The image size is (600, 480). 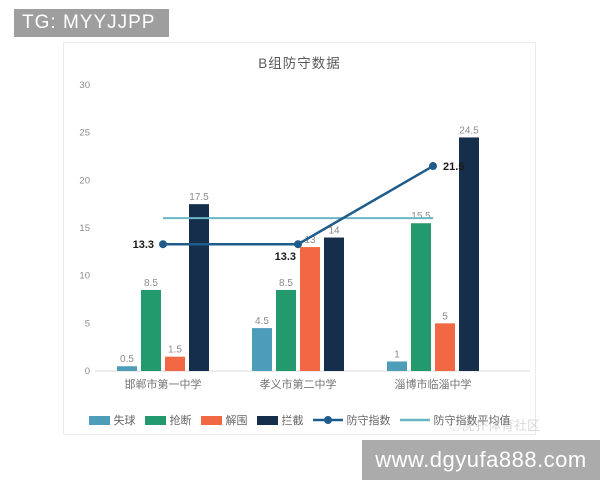 I want to click on bar-value-label: 1.5, so click(x=175, y=350).